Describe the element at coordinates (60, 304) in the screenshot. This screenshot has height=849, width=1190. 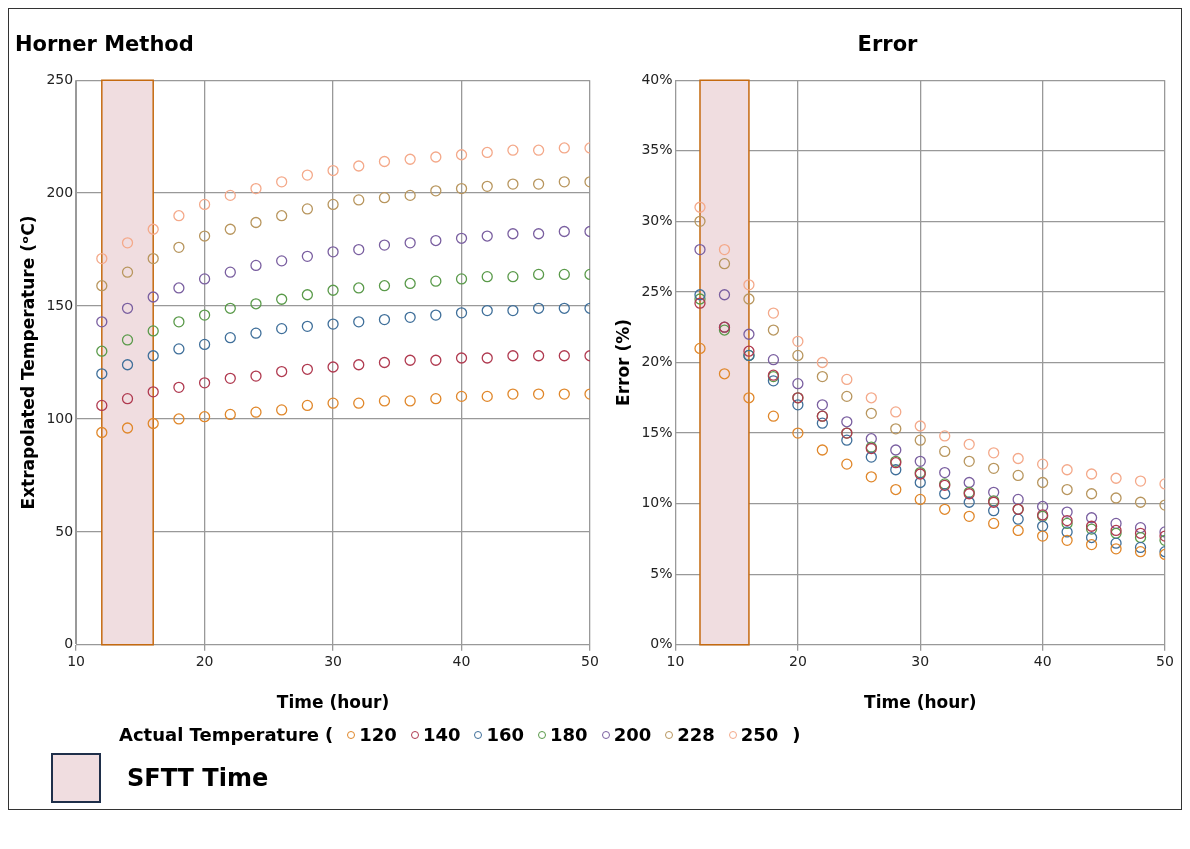
I see `y-tick-label: 150` at that location.